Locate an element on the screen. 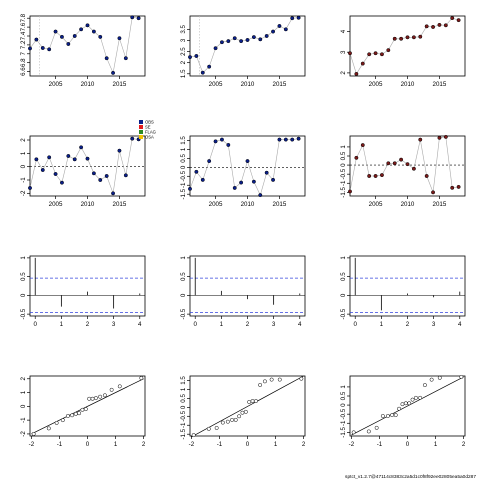 This screenshot has width=480, height=480. index2-data-panel: 2005 2010 2015 2 3 4 is located at coordinates (403, 51).